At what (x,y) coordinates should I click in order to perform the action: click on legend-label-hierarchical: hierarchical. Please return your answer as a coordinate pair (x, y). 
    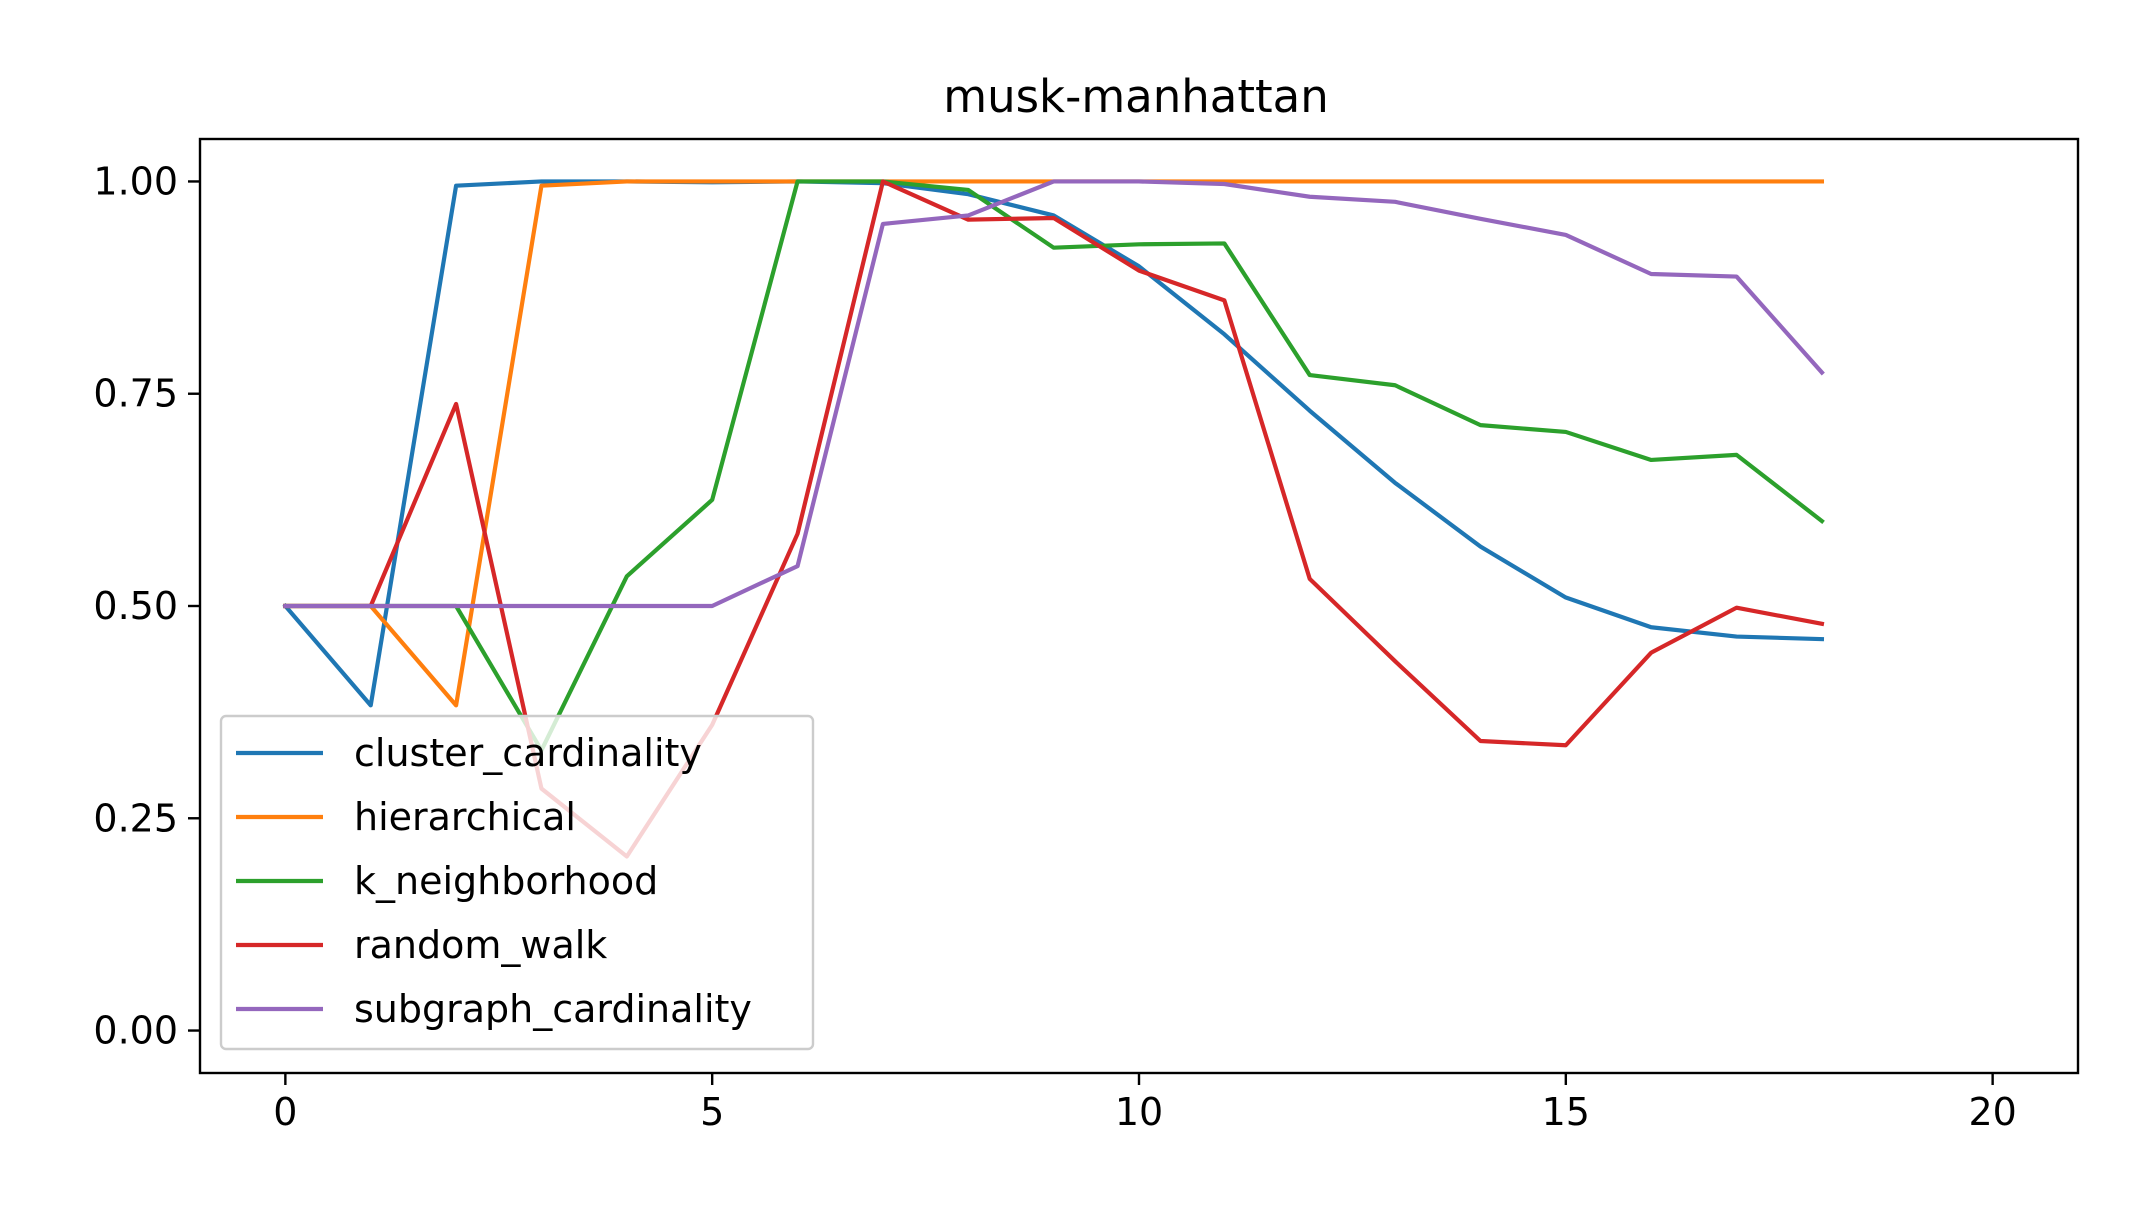
    Looking at the image, I should click on (465, 817).